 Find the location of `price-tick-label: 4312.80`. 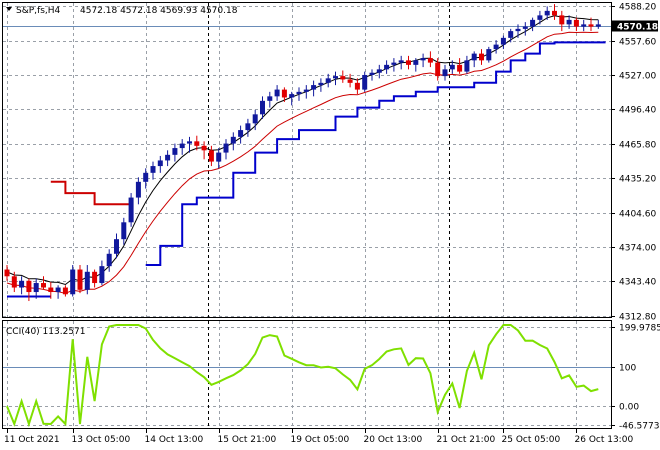

price-tick-label: 4312.80 is located at coordinates (637, 318).